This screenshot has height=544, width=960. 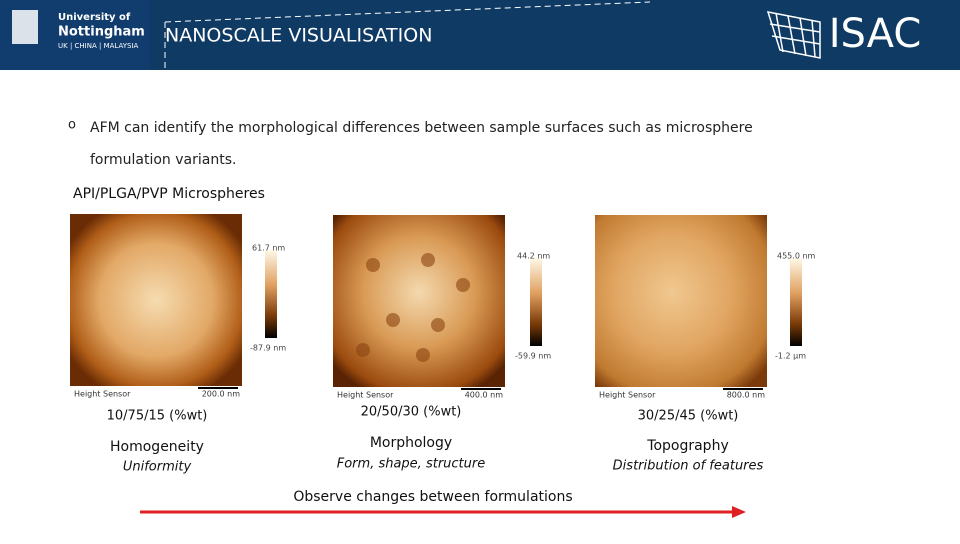 What do you see at coordinates (157, 416) in the screenshot?
I see `composition: 10/75/15 (%wt)` at bounding box center [157, 416].